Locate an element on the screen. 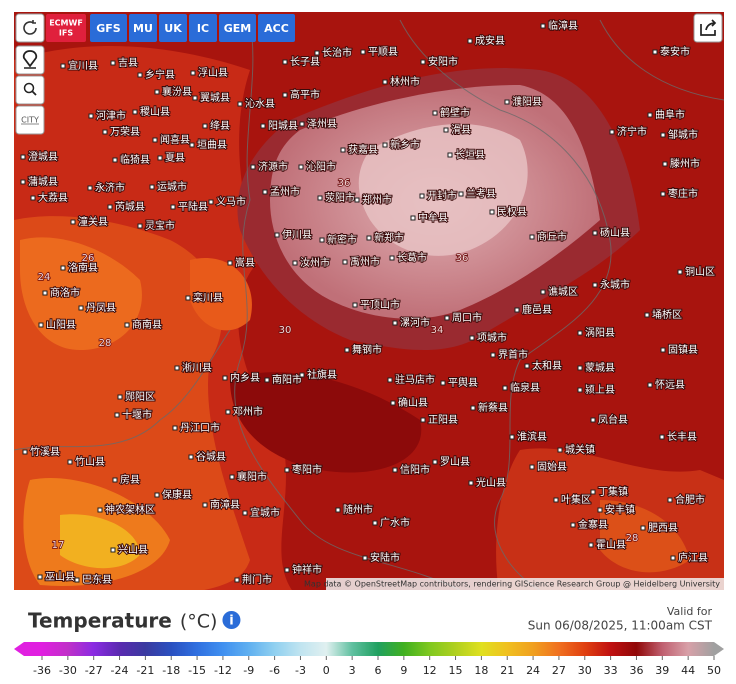  city-label: 万荣县 is located at coordinates (125, 132).